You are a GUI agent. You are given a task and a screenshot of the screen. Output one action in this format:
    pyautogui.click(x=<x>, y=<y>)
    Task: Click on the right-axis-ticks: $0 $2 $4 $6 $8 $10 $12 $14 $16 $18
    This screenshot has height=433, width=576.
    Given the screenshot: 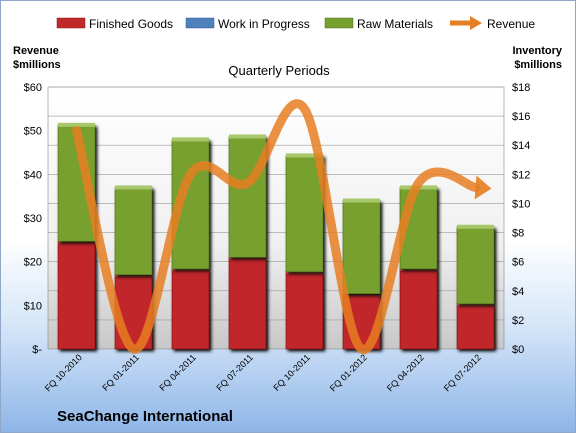 What is the action you would take?
    pyautogui.click(x=521, y=219)
    